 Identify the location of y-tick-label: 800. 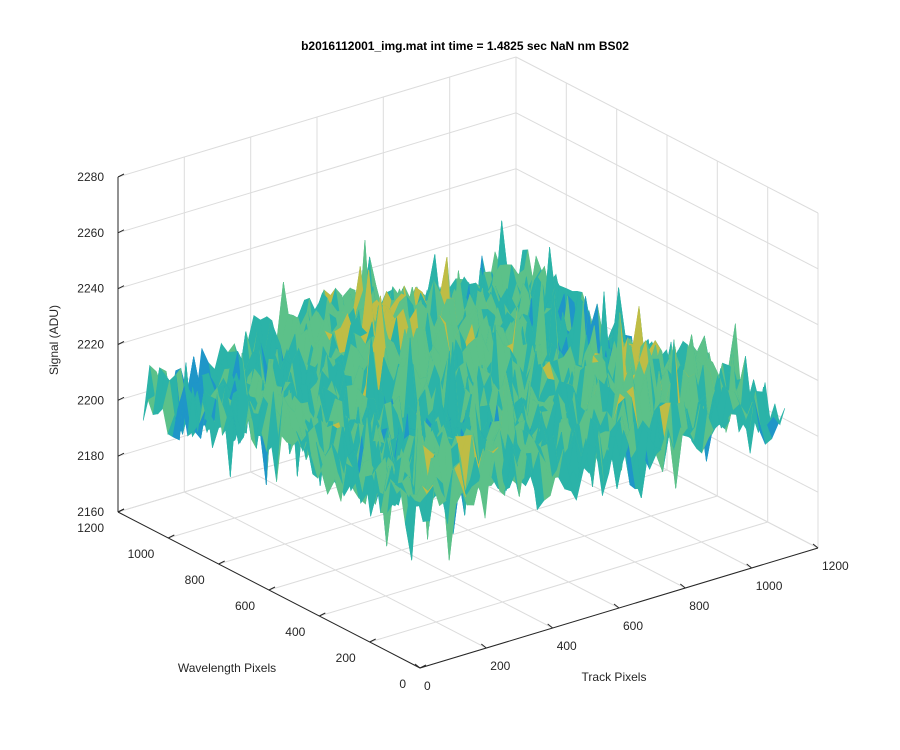
(195, 580).